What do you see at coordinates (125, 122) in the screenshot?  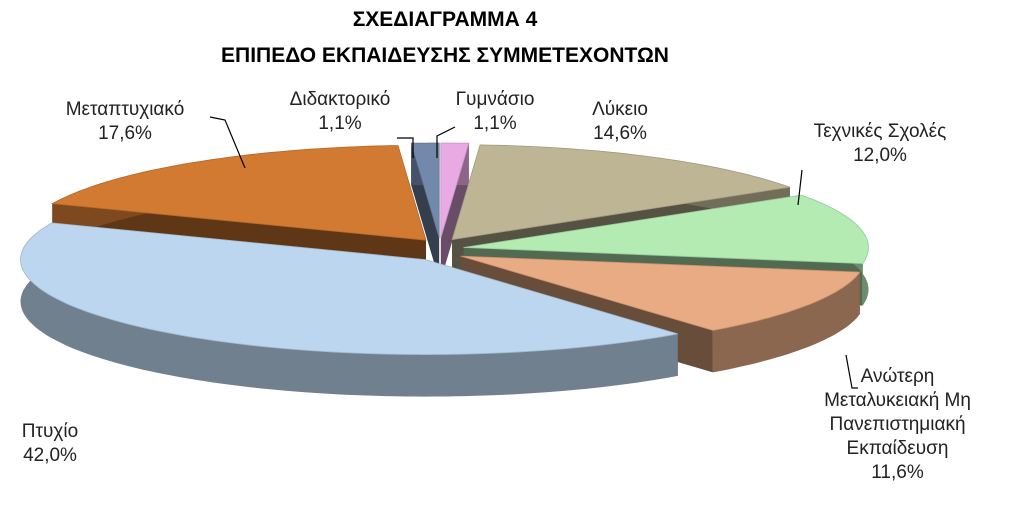 I see `data-label: Μεταπτυχιακό 17,6%` at bounding box center [125, 122].